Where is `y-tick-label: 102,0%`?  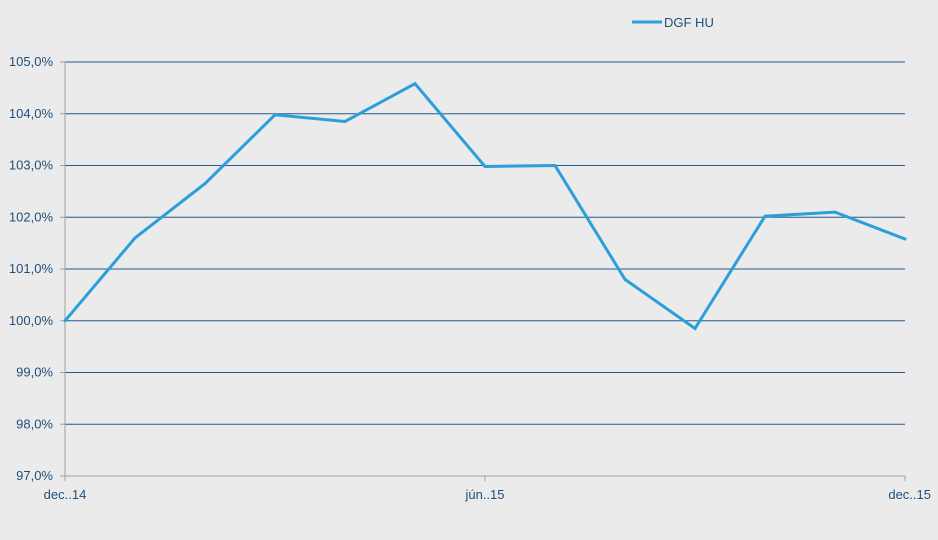 y-tick-label: 102,0% is located at coordinates (31, 216).